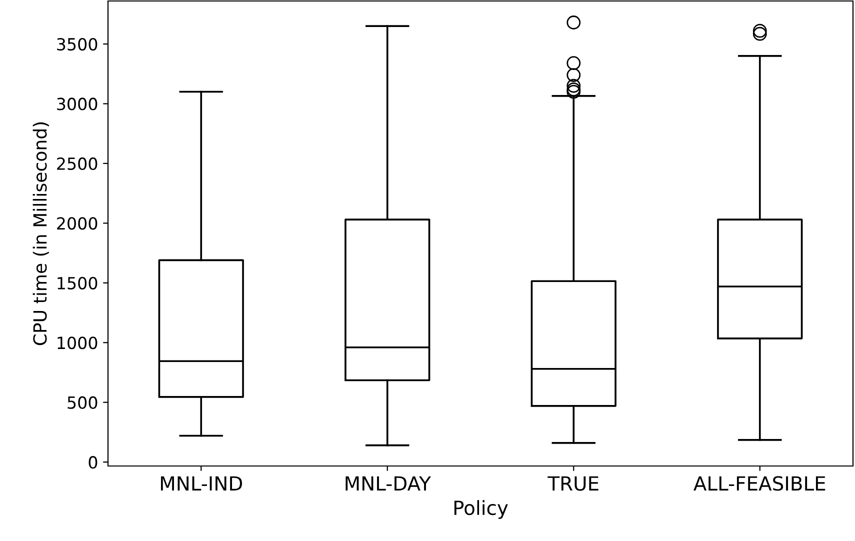 The image size is (855, 541). I want to click on y-tick-label: 0, so click(93, 462).